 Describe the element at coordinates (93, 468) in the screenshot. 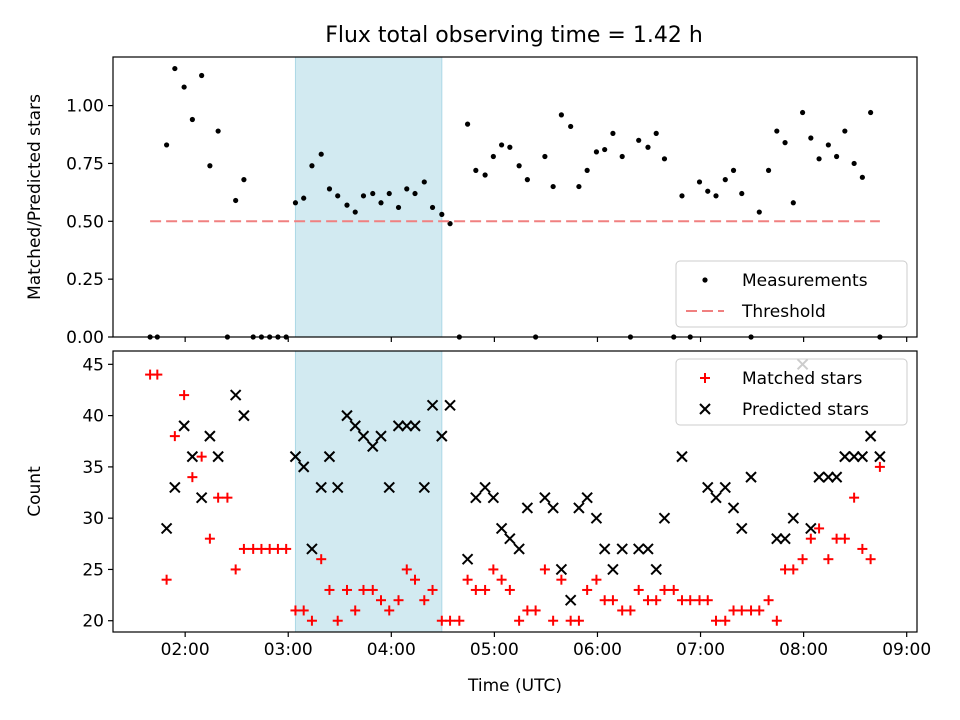

I see `y-tick-label: 35` at that location.